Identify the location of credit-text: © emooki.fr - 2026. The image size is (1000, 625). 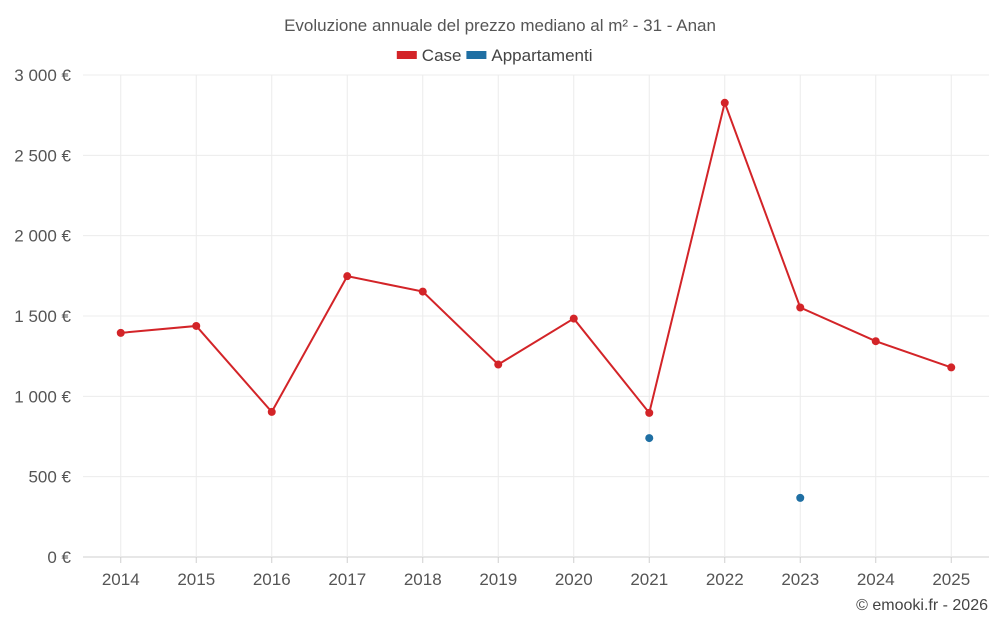
(922, 605).